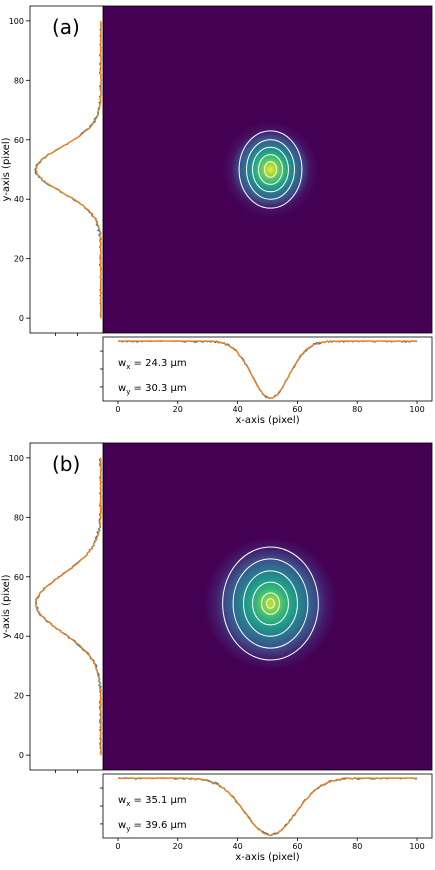 This screenshot has height=870, width=435. What do you see at coordinates (152, 801) in the screenshot?
I see `wx-annotation: wx = 35.1 μm` at bounding box center [152, 801].